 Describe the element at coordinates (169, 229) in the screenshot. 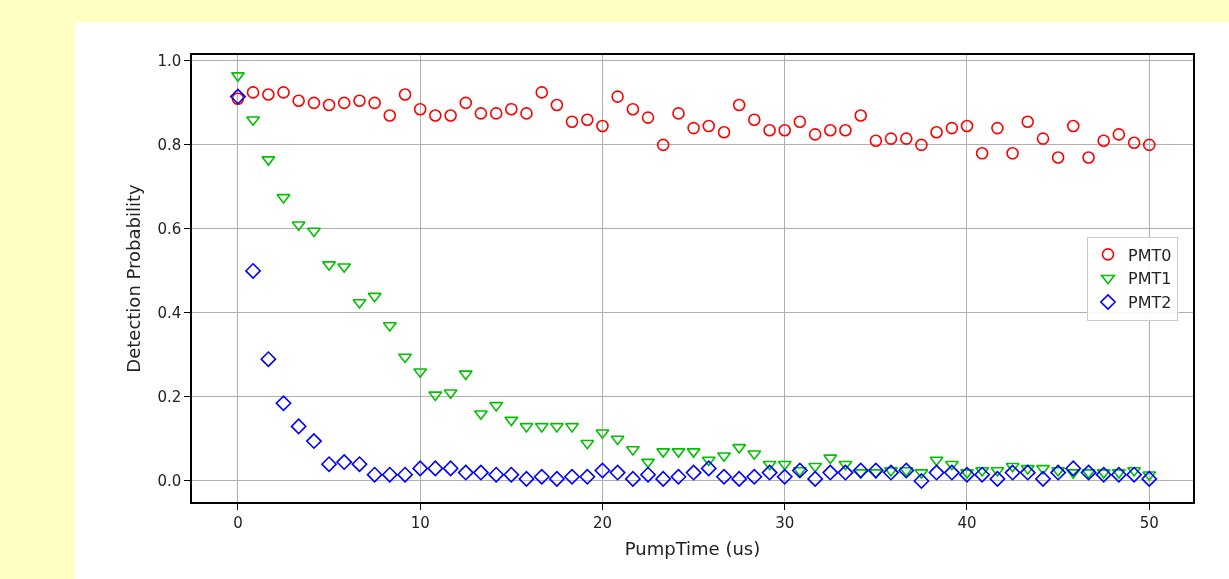

I see `y-tick-label: 0.6` at that location.